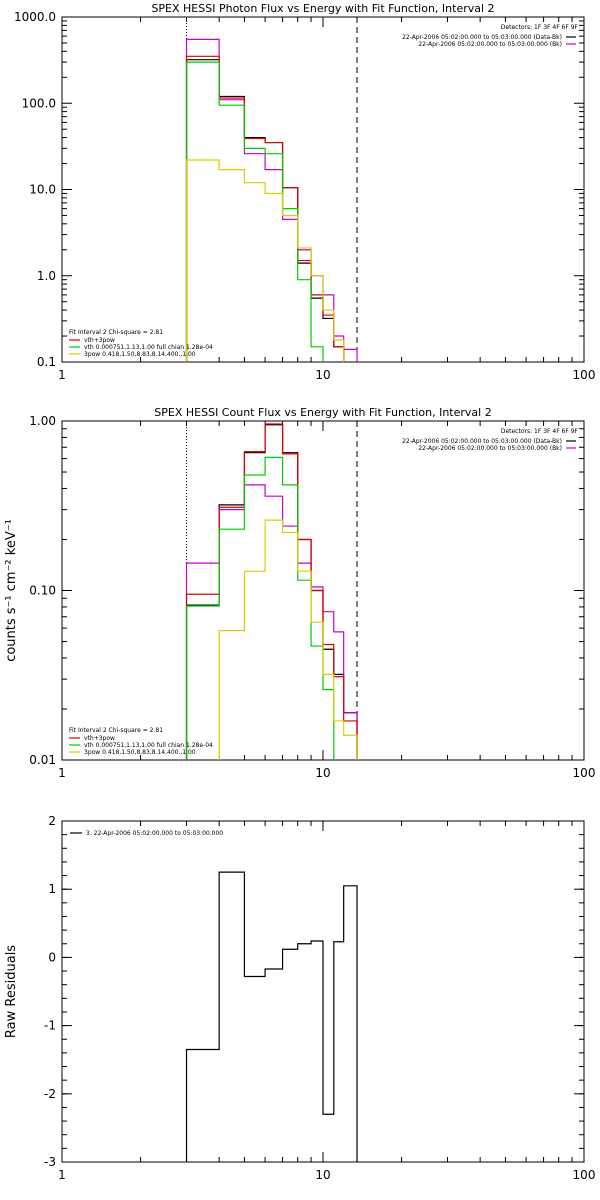 The height and width of the screenshot is (1200, 600). Describe the element at coordinates (46, 362) in the screenshot. I see `y-tick-label: 0.1` at that location.